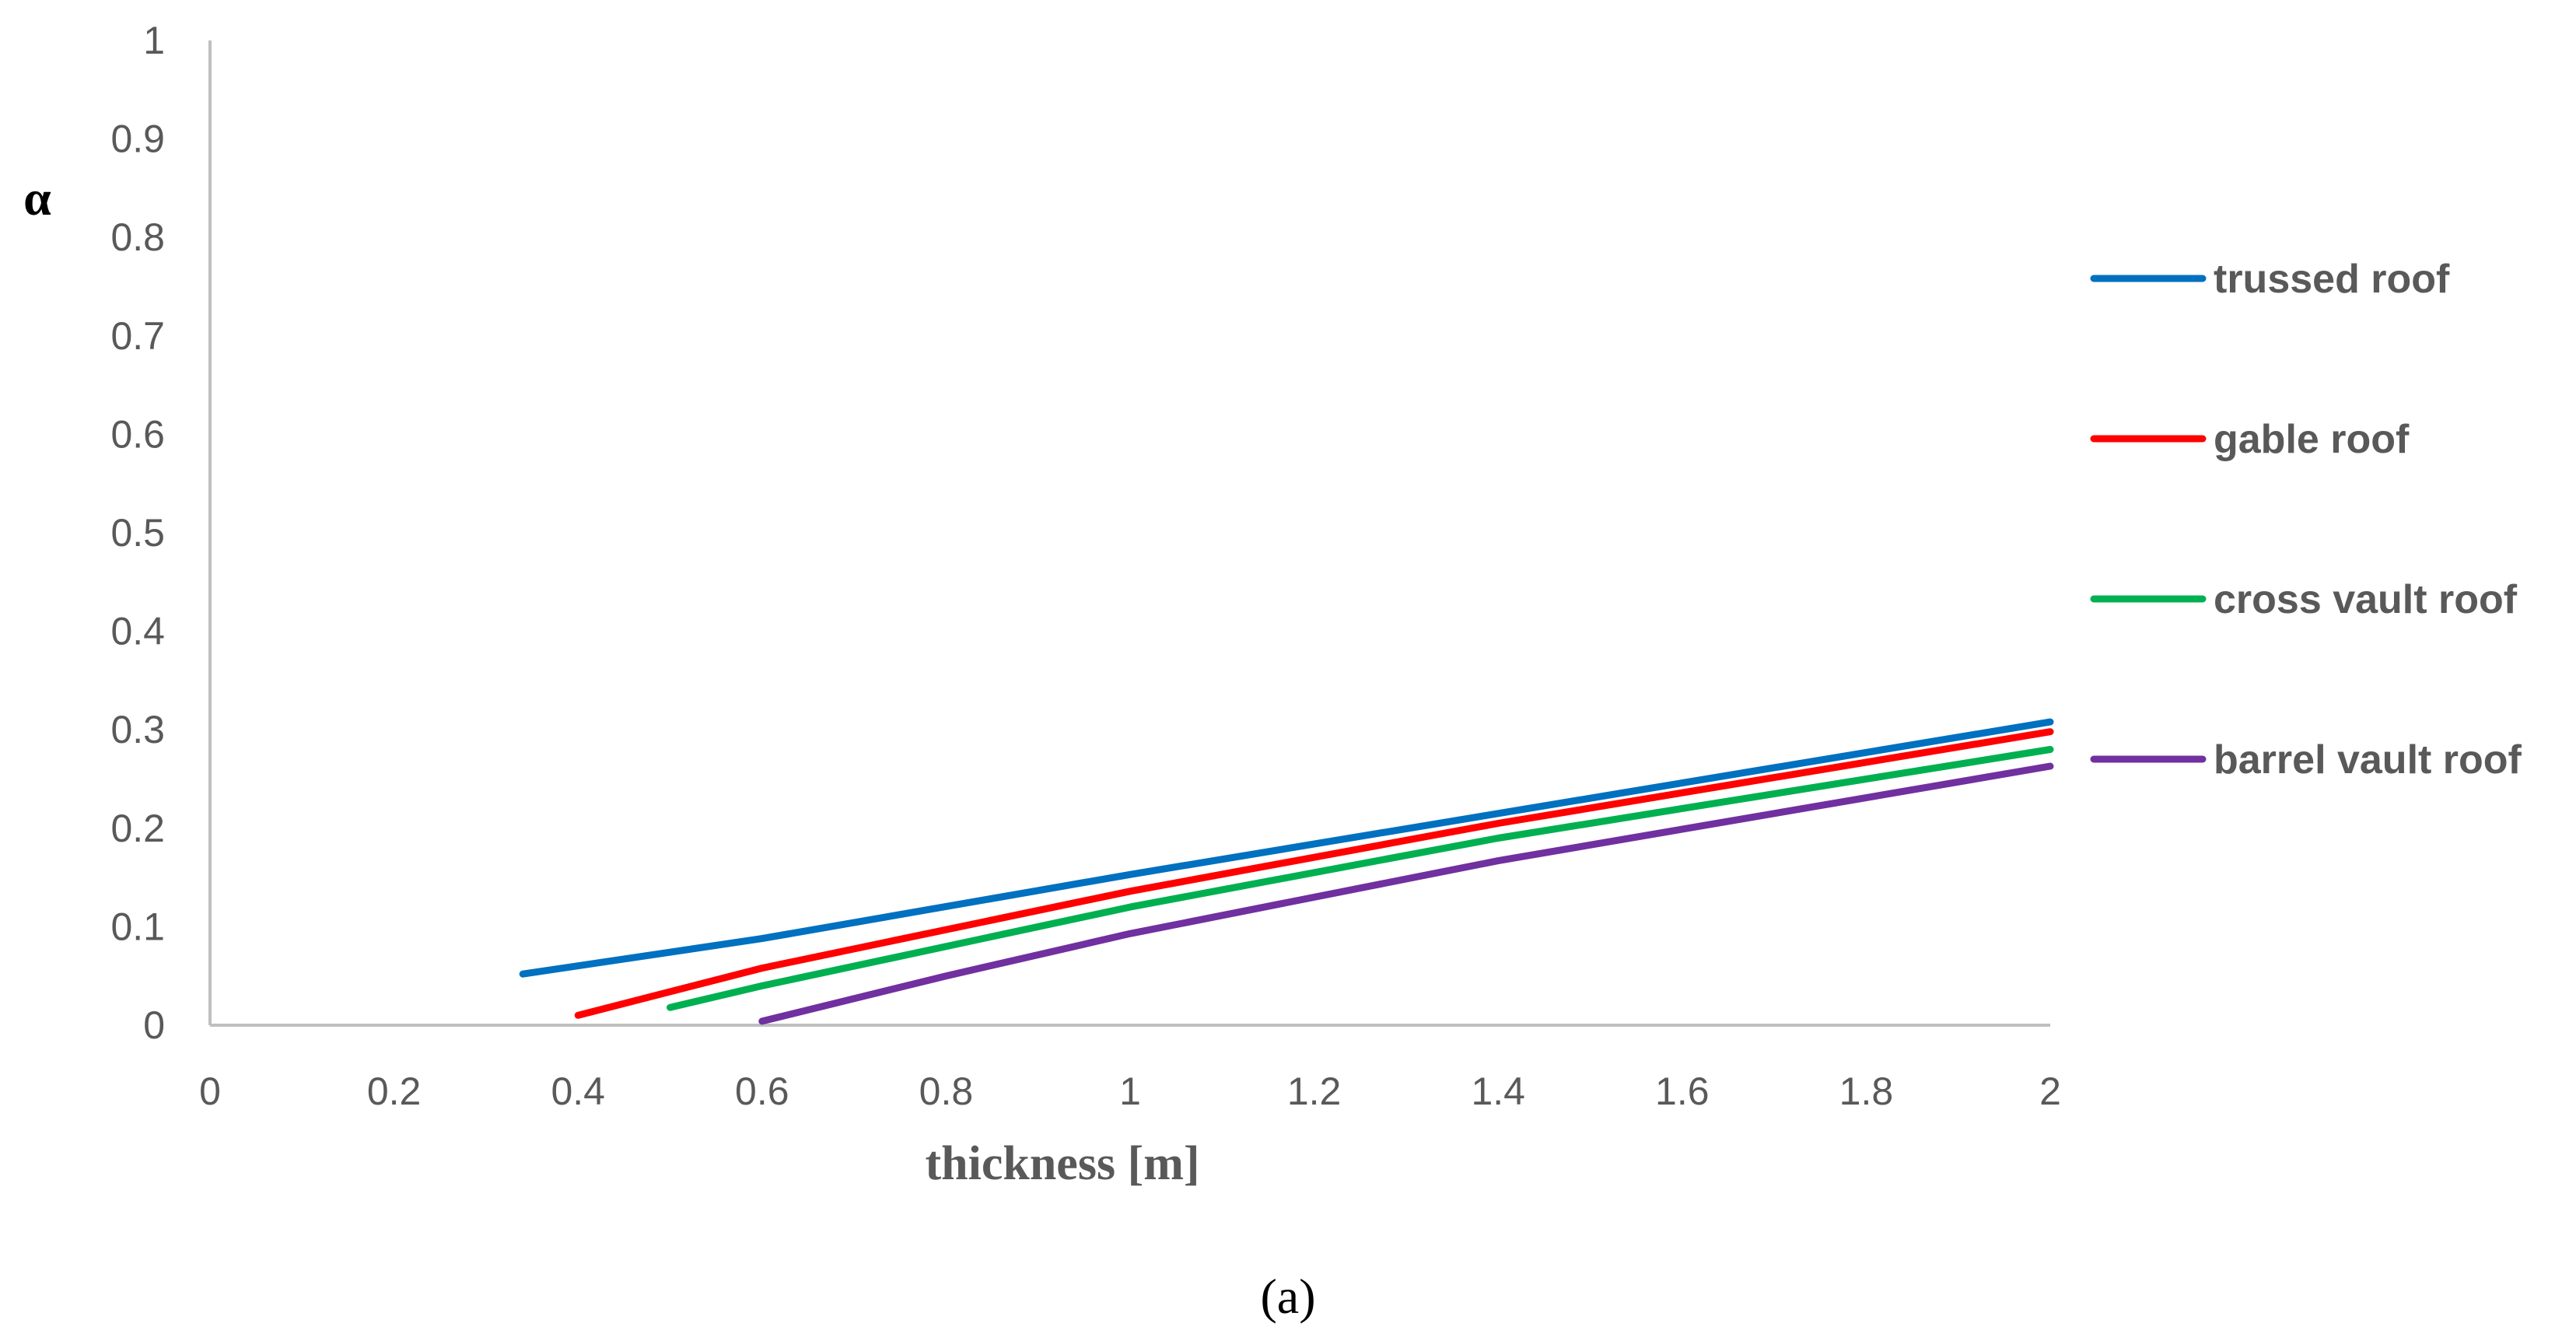  What do you see at coordinates (138, 631) in the screenshot?
I see `y-tick-label: 0.4` at bounding box center [138, 631].